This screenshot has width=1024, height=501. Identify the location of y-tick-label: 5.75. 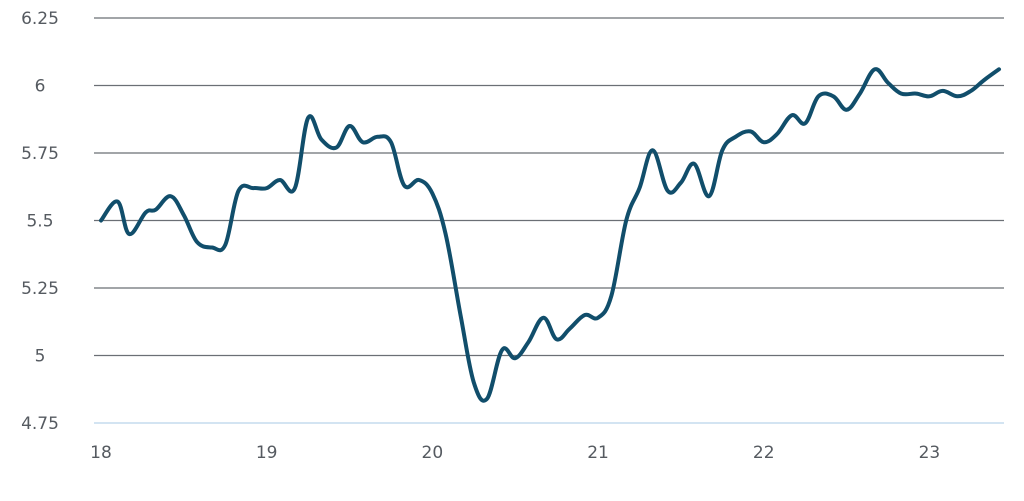
(40, 154).